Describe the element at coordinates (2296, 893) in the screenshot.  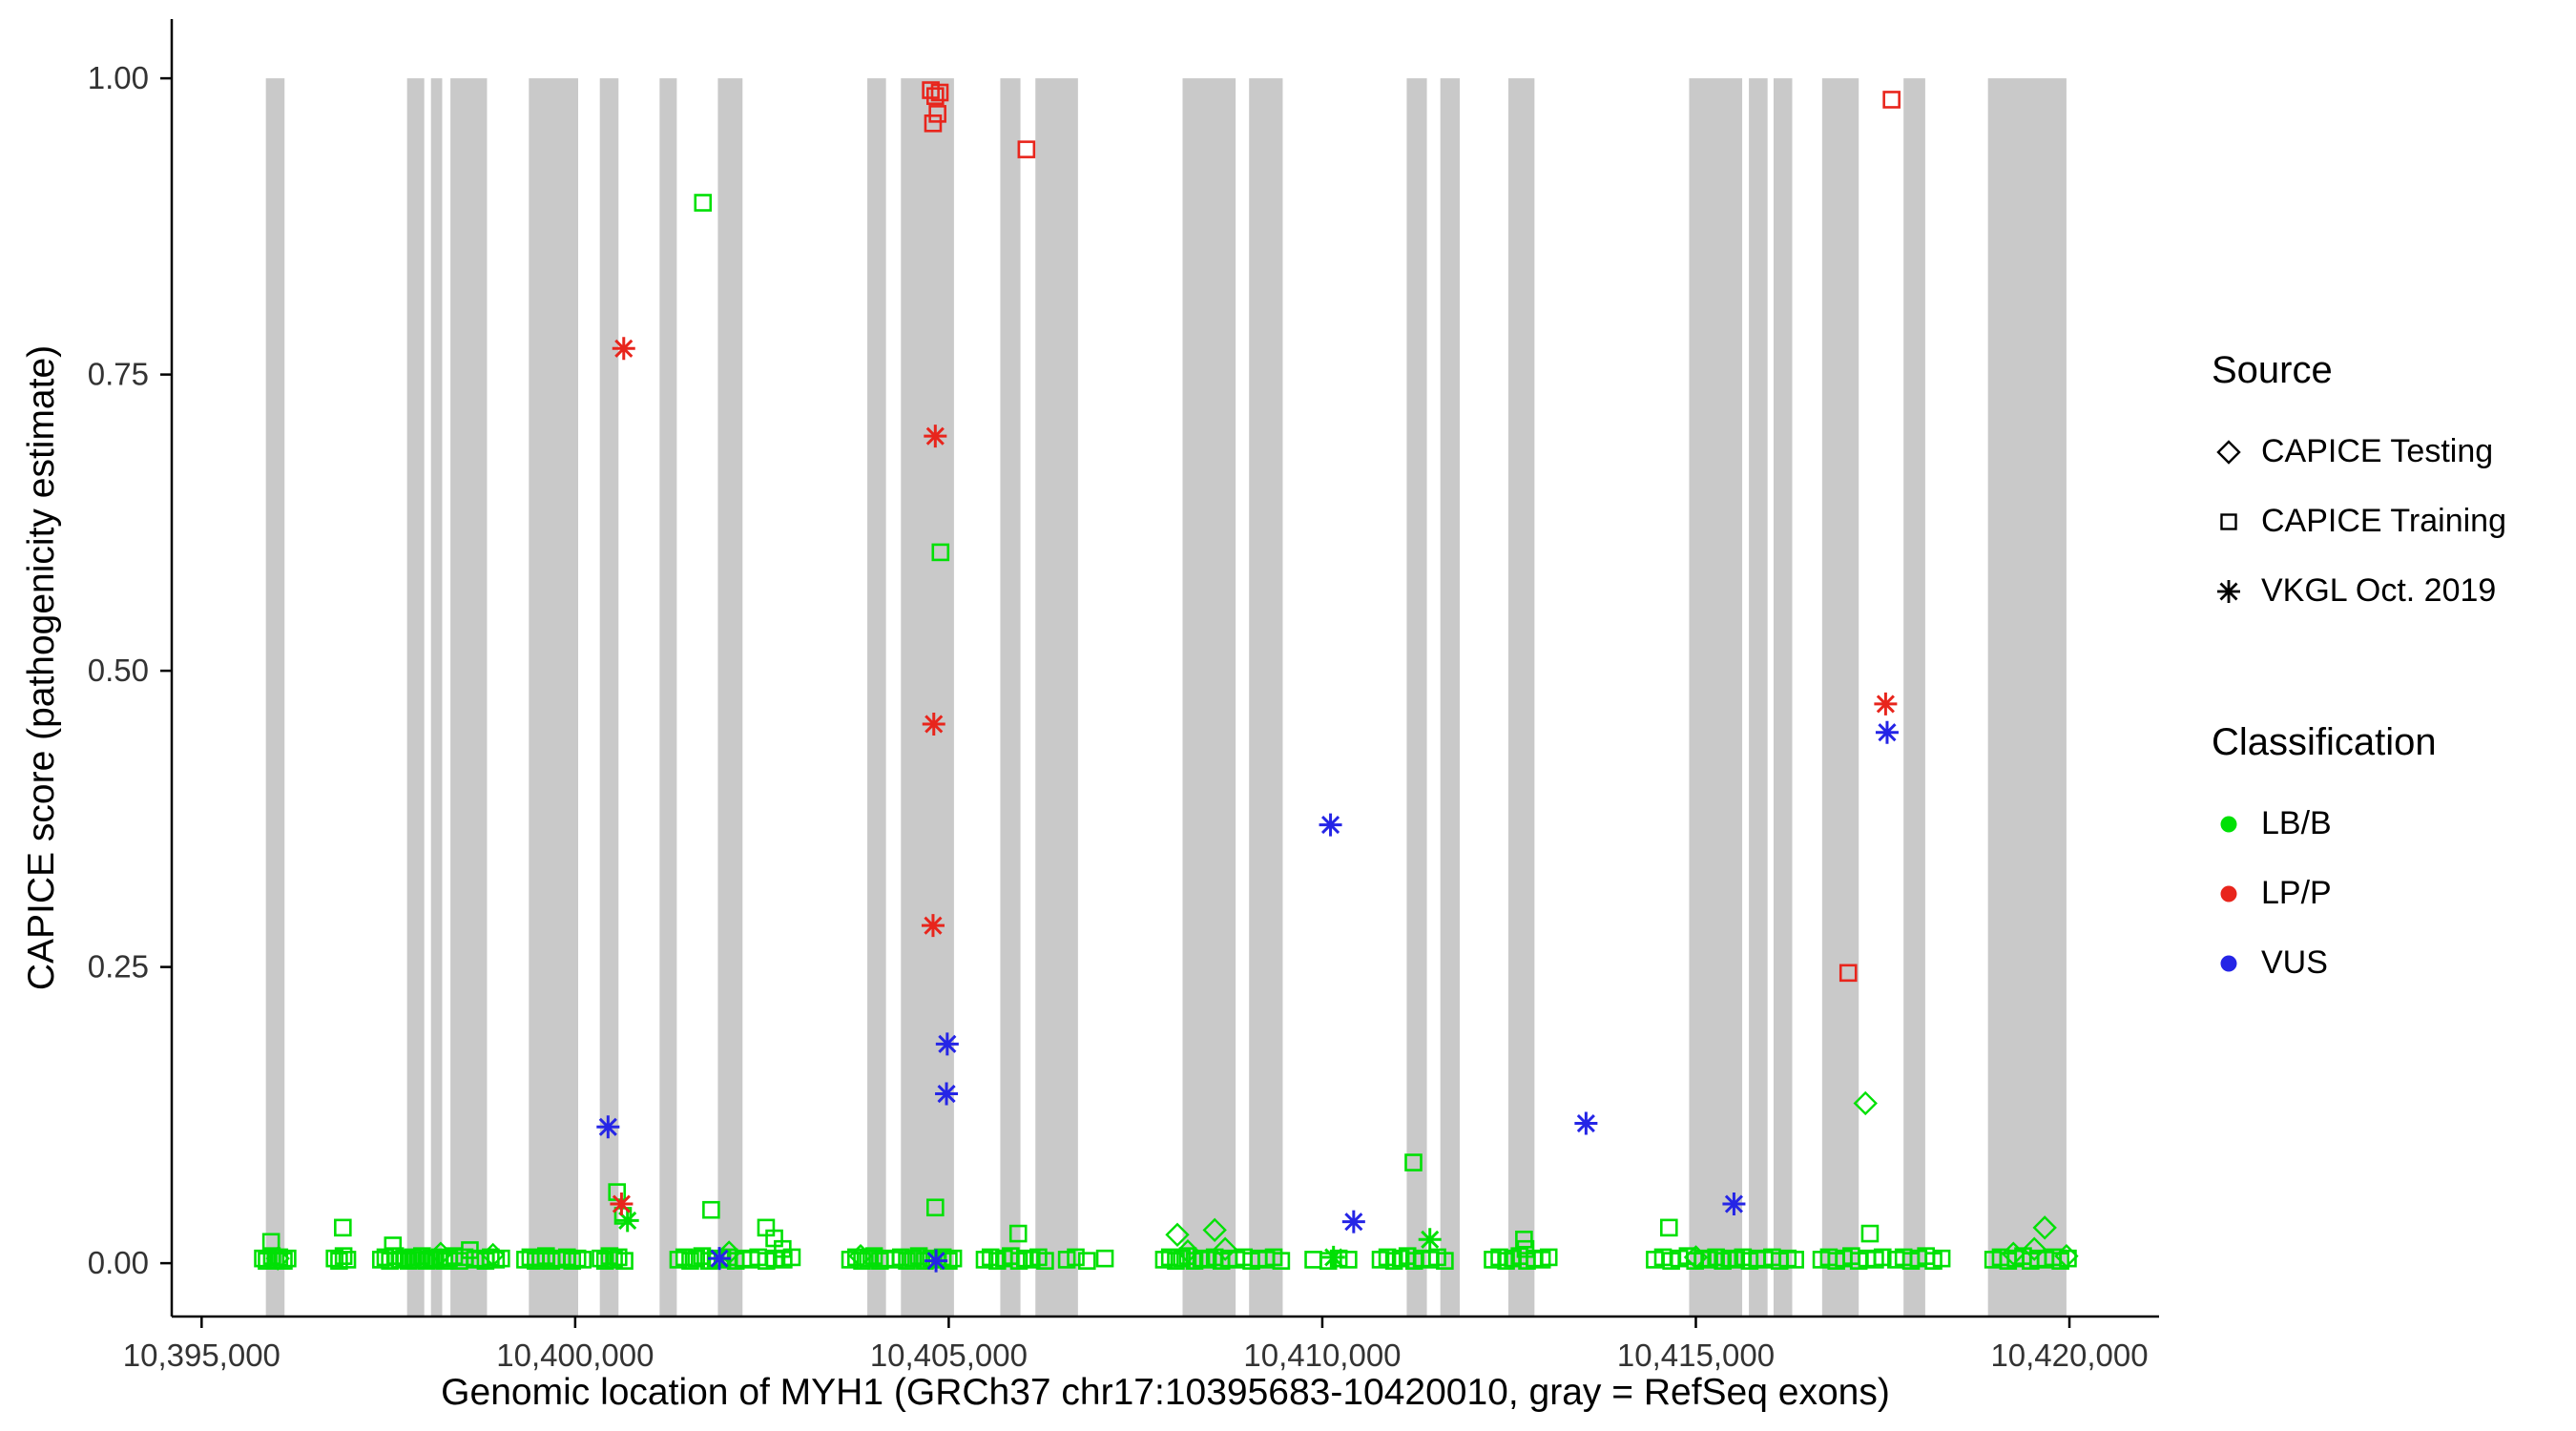
I see `legend-item-label: LP/P` at that location.